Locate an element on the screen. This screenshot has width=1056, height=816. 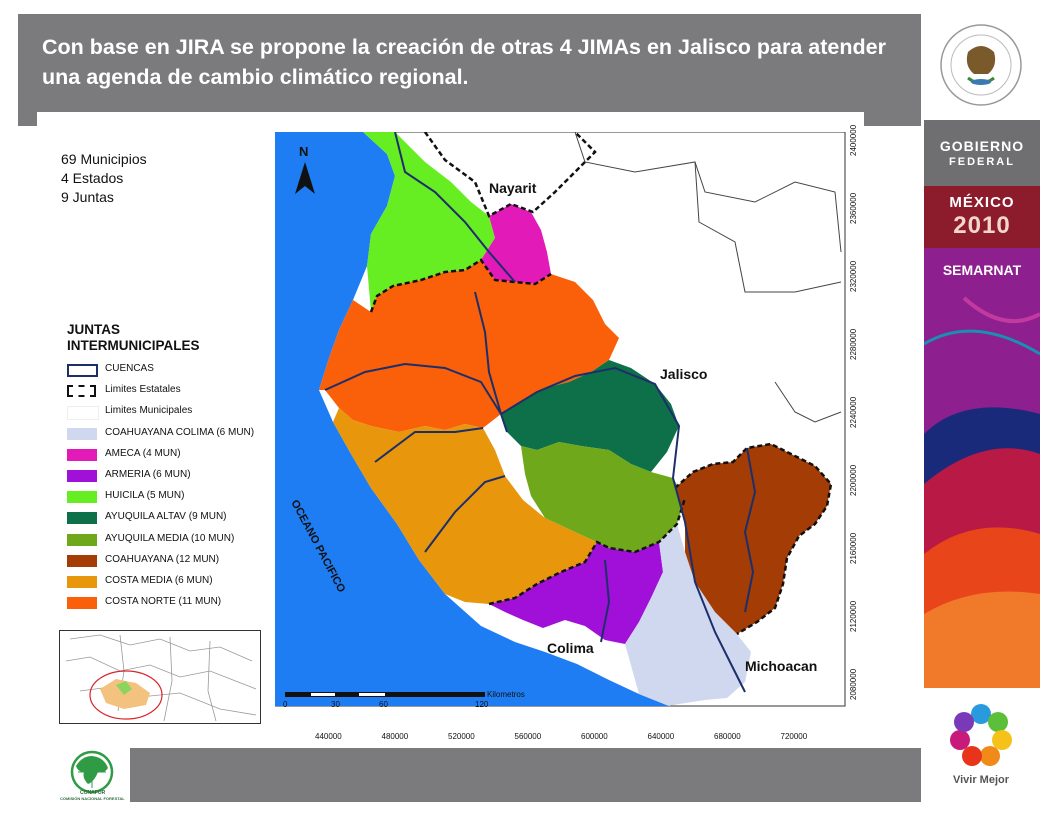
region-coahuayana is located at coordinates (753, 539).